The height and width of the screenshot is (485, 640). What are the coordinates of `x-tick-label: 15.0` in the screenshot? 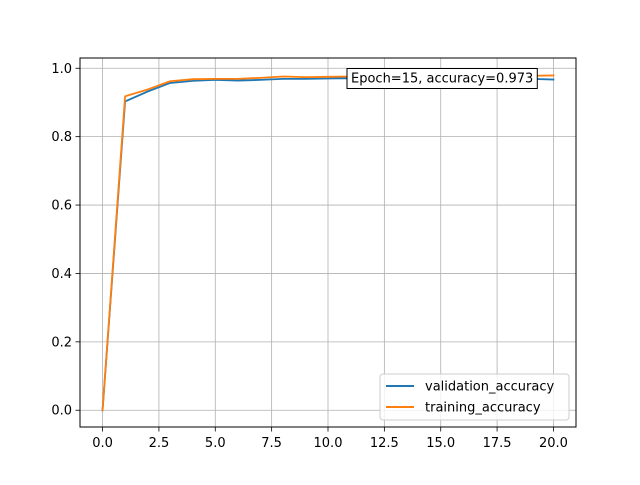 It's located at (440, 443).